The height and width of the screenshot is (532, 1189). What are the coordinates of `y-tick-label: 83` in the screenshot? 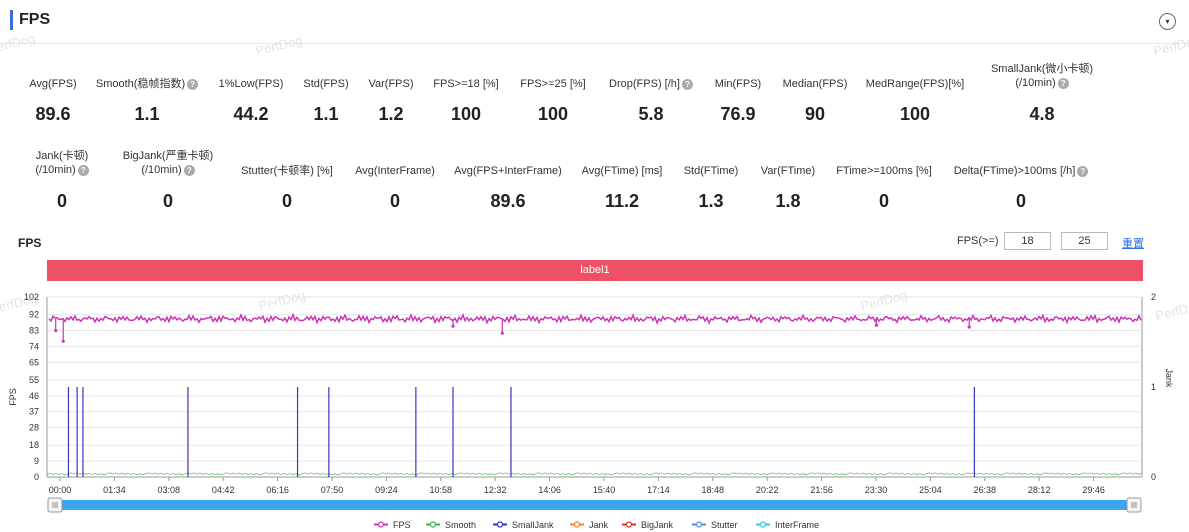 It's located at (34, 331).